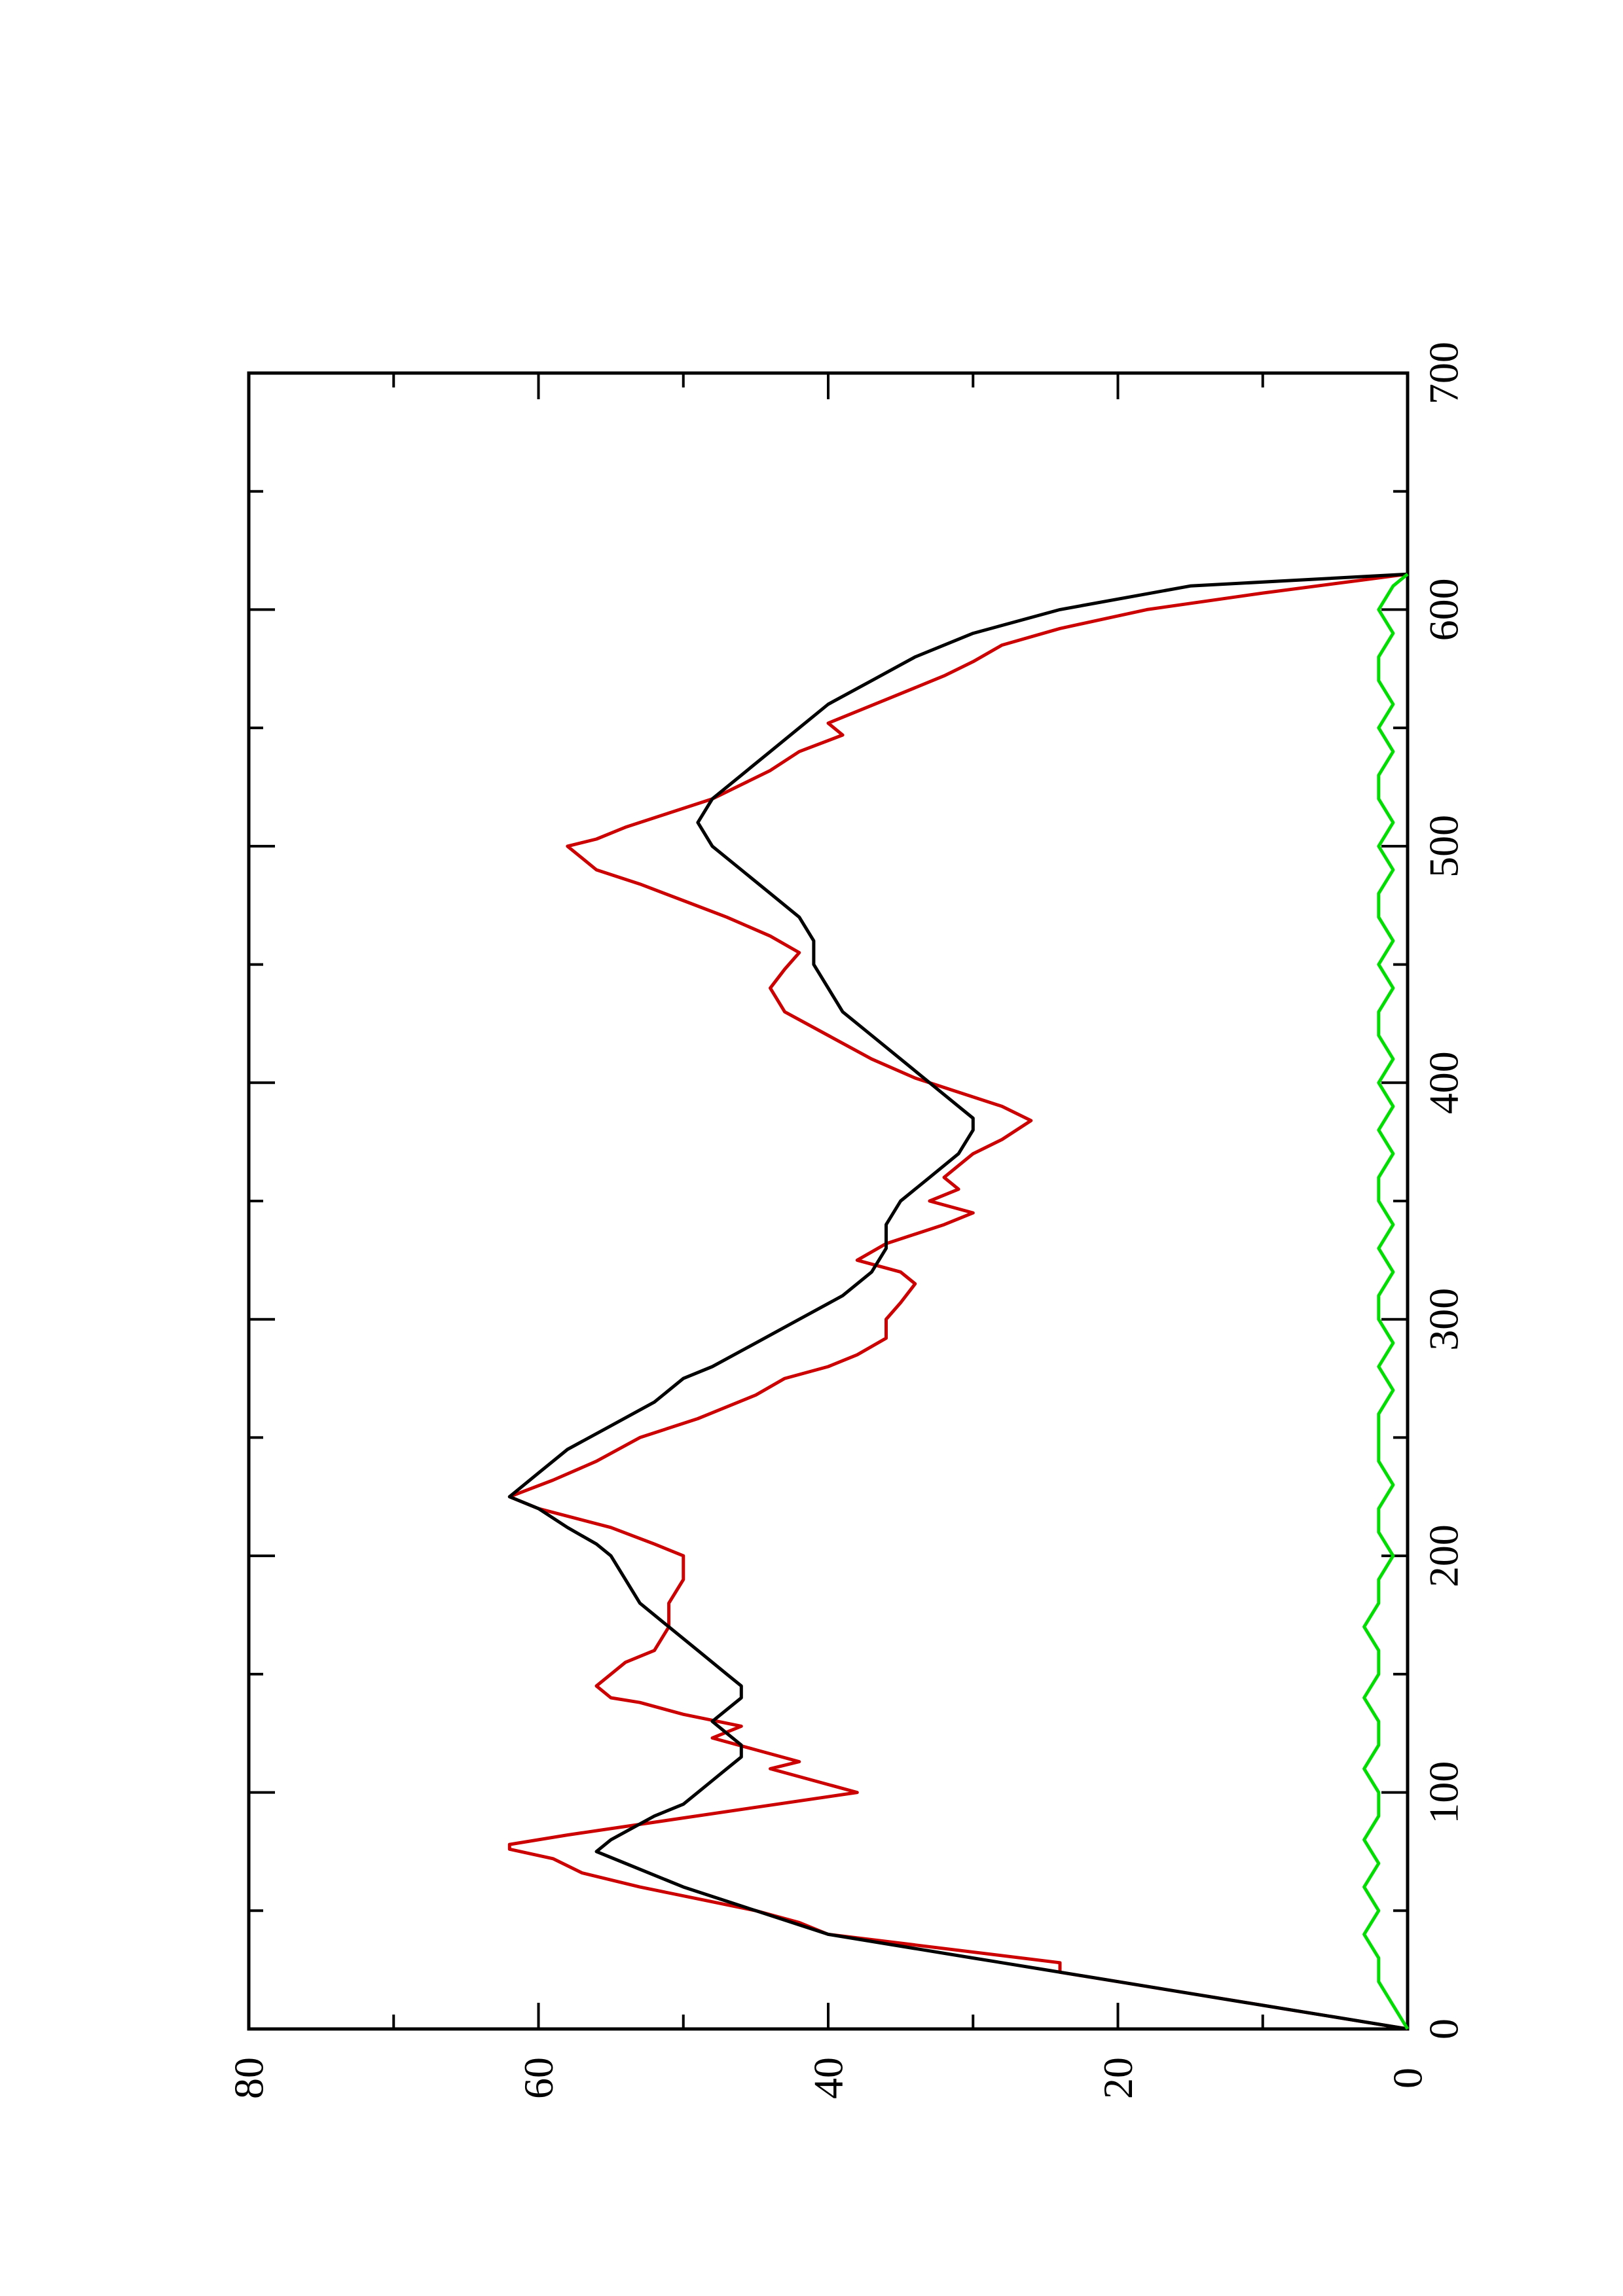 The image size is (1623, 2296). What do you see at coordinates (1444, 1792) in the screenshot?
I see `x-tick-label: 100` at bounding box center [1444, 1792].